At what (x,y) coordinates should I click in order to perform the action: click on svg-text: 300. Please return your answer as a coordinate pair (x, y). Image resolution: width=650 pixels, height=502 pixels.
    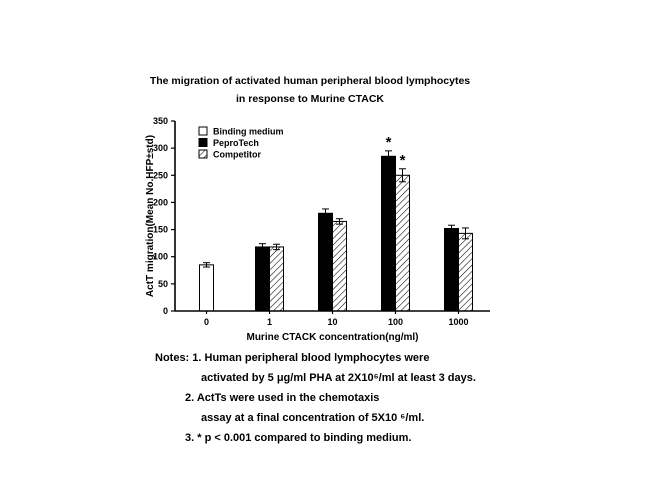
    Looking at the image, I should click on (160, 148).